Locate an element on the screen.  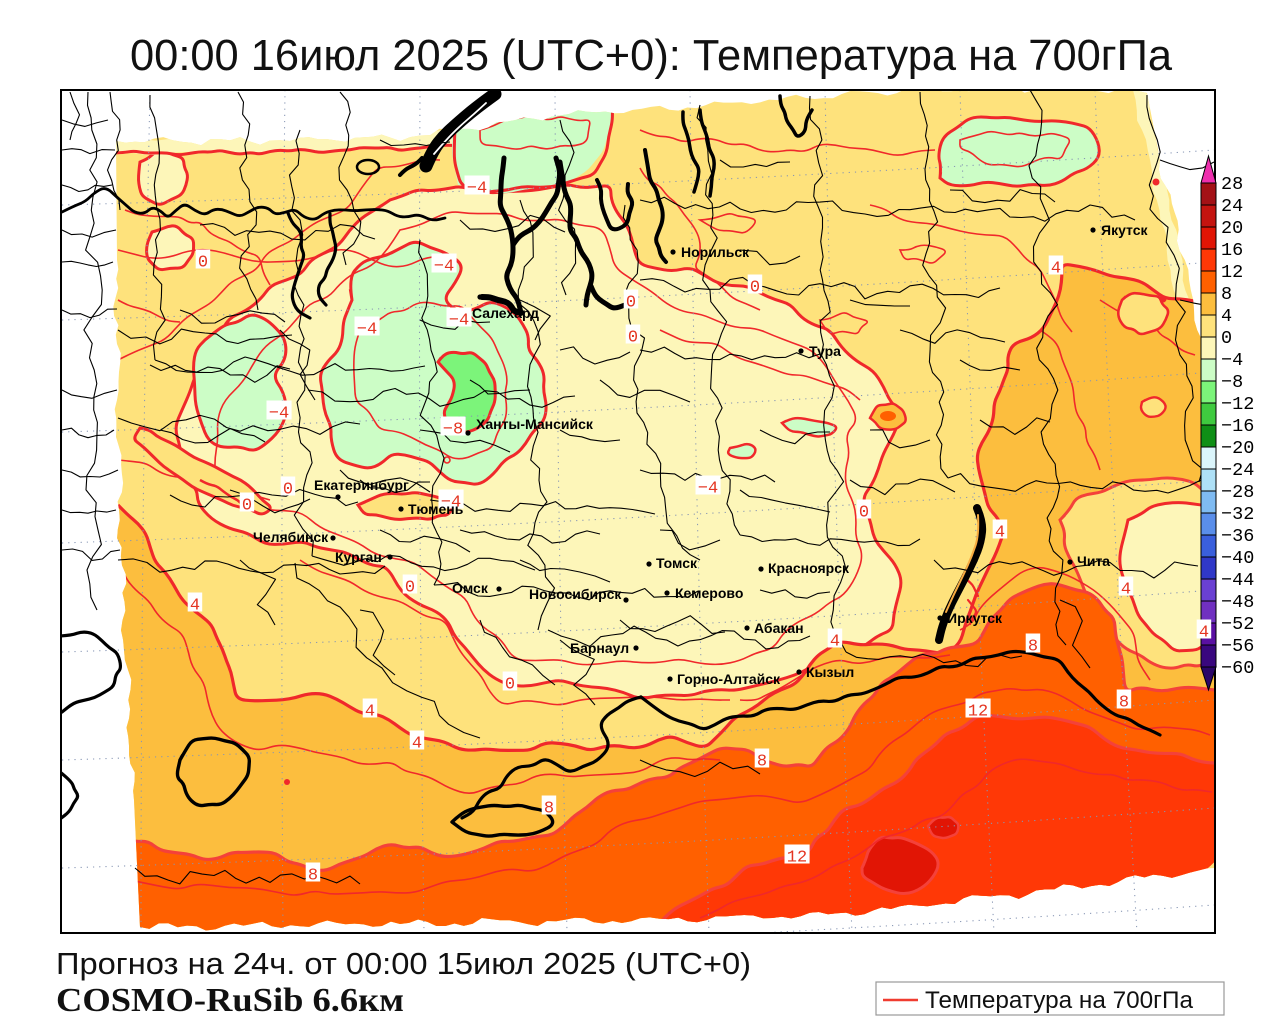
svg-text: 20 is located at coordinates (1232, 228).